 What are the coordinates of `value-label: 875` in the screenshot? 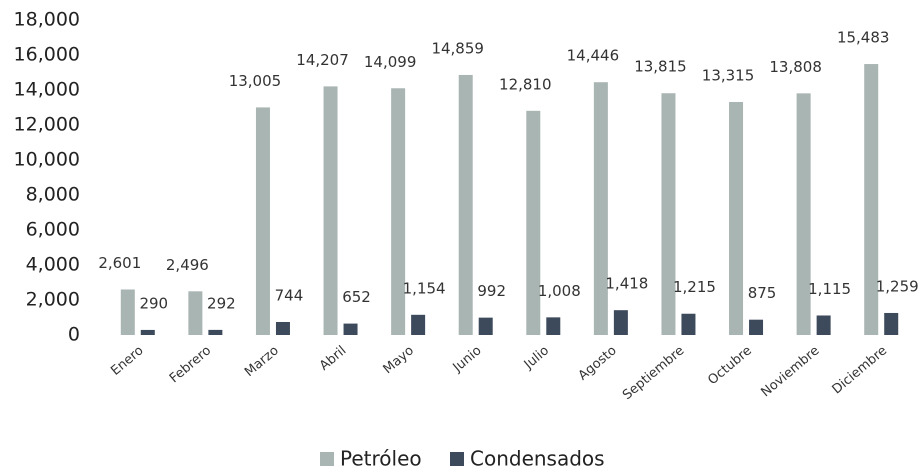 It's located at (762, 293).